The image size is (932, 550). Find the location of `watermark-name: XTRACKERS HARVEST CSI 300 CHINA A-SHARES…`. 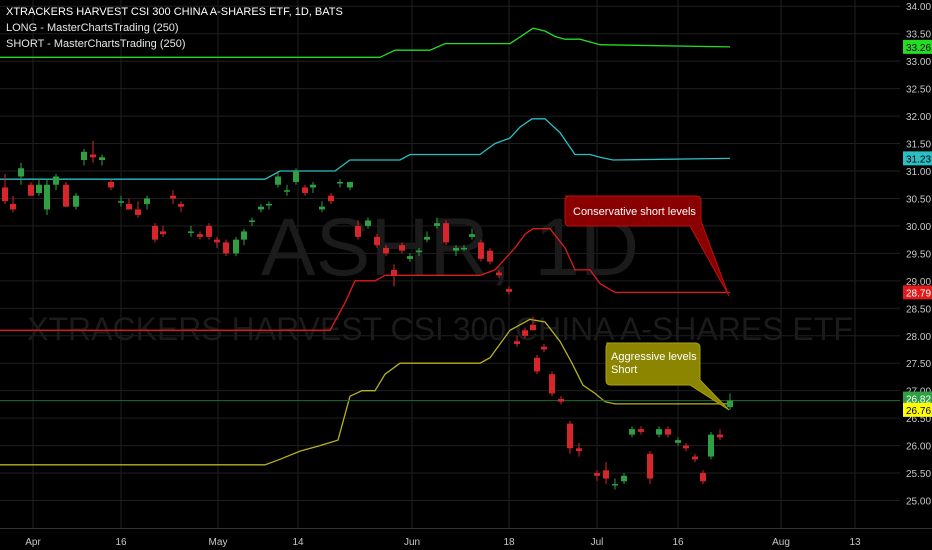

watermark-name: XTRACKERS HARVEST CSI 300 CHINA A-SHARES… is located at coordinates (440, 329).